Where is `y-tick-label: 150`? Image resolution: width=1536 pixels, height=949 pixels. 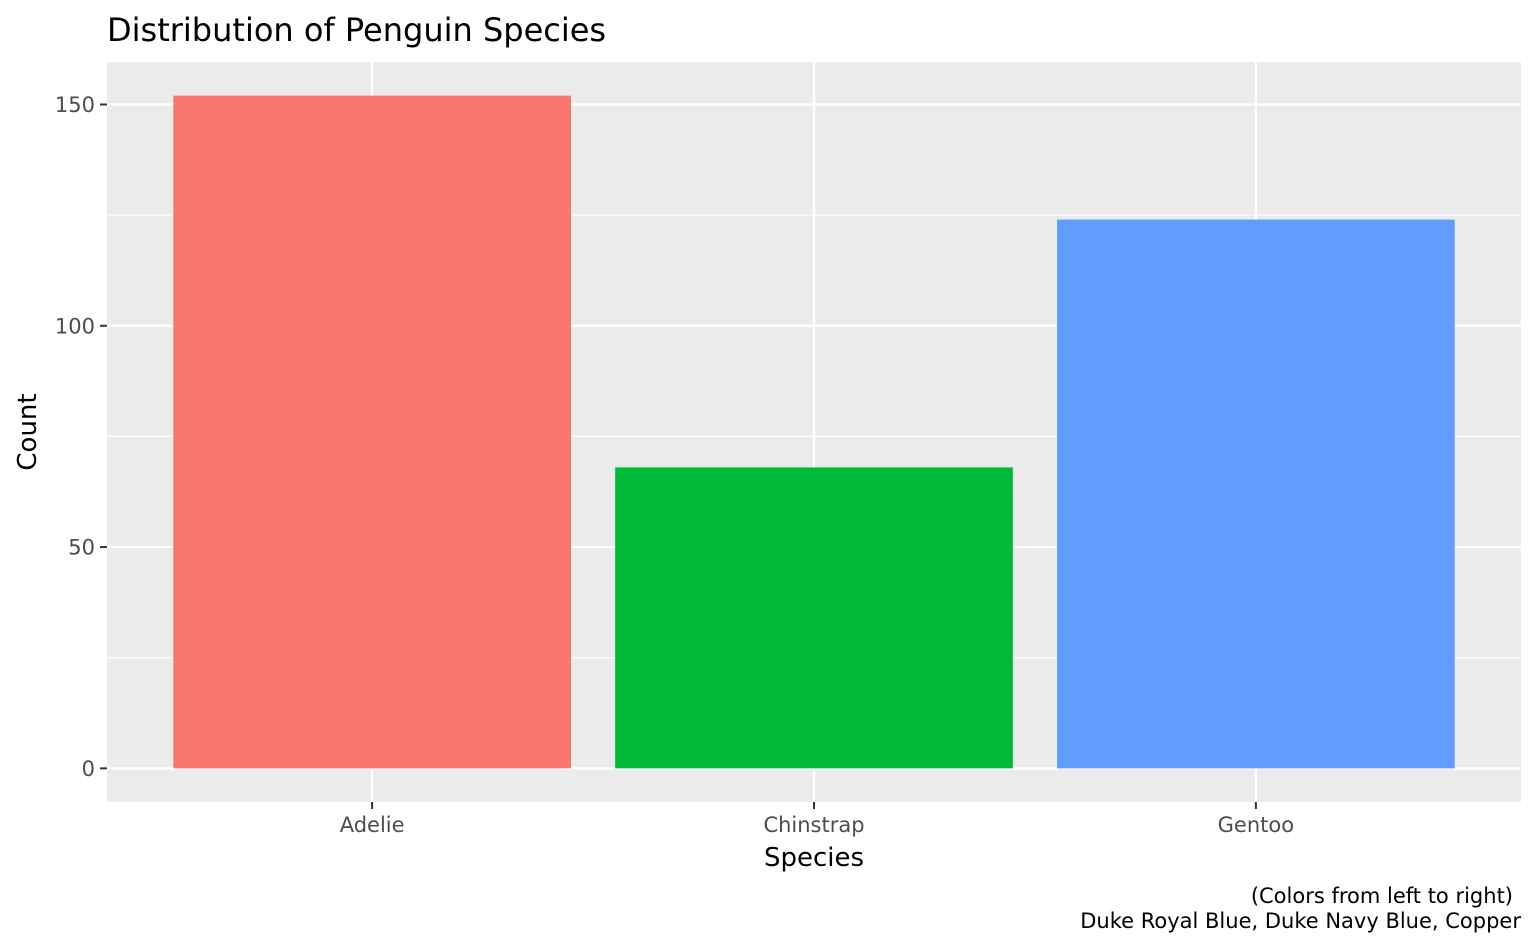 y-tick-label: 150 is located at coordinates (75, 105).